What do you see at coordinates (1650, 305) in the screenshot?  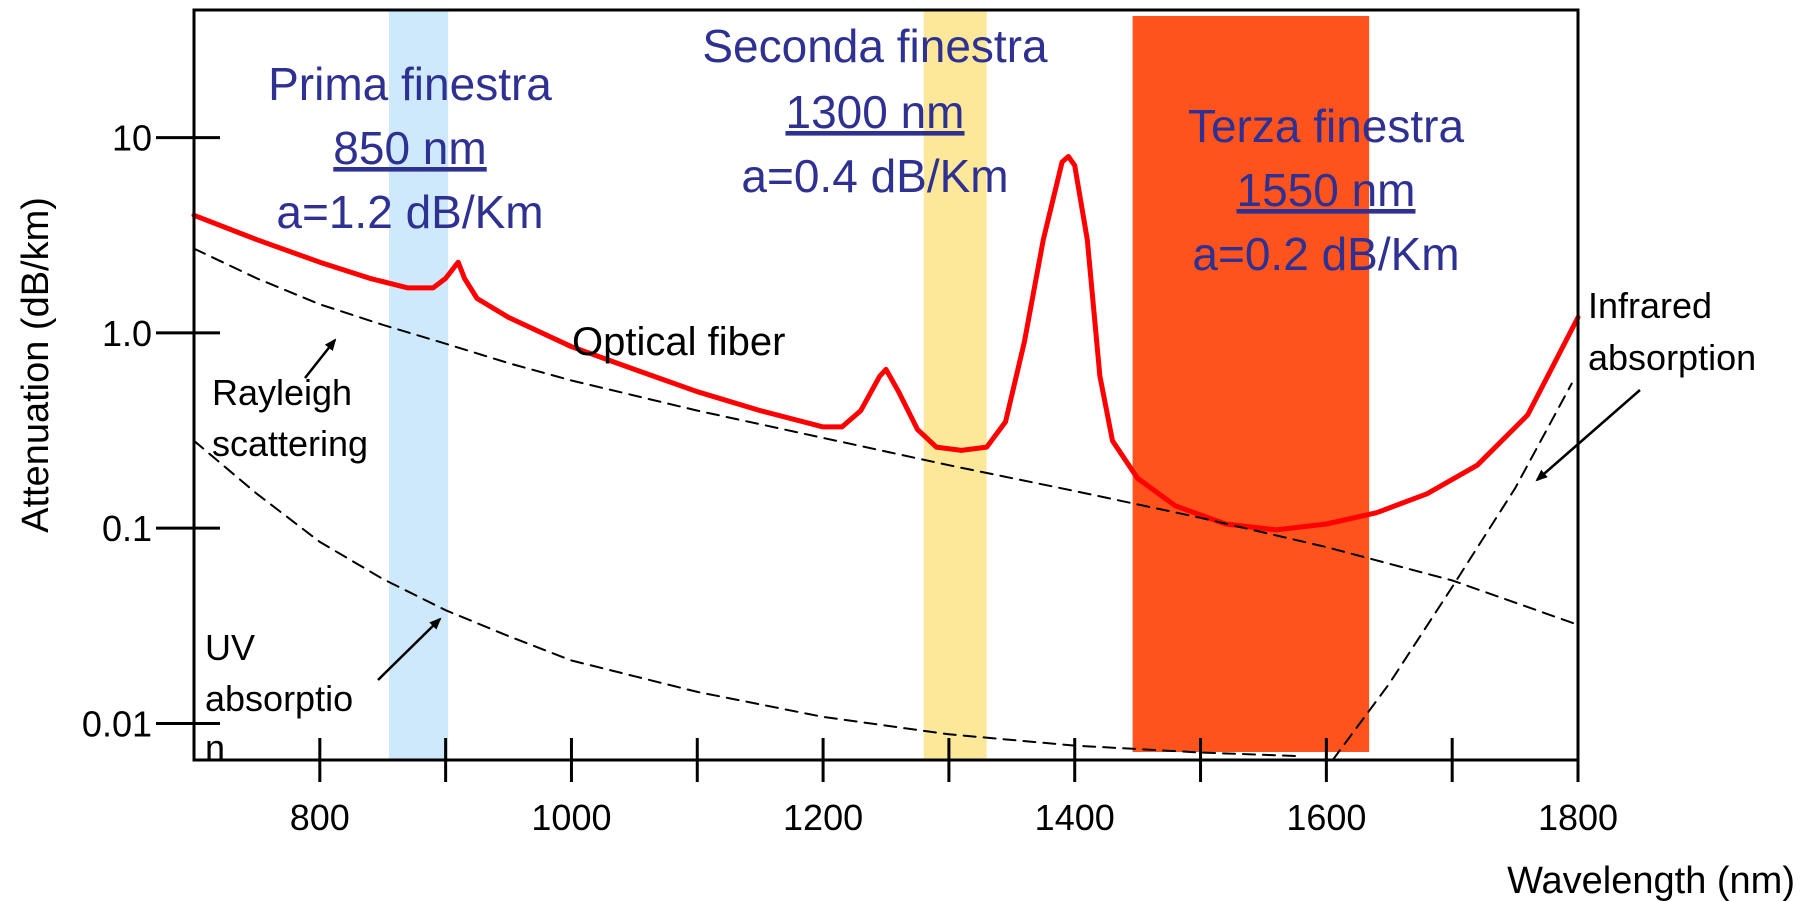 I see `infrared-label-line1: Infrared` at bounding box center [1650, 305].